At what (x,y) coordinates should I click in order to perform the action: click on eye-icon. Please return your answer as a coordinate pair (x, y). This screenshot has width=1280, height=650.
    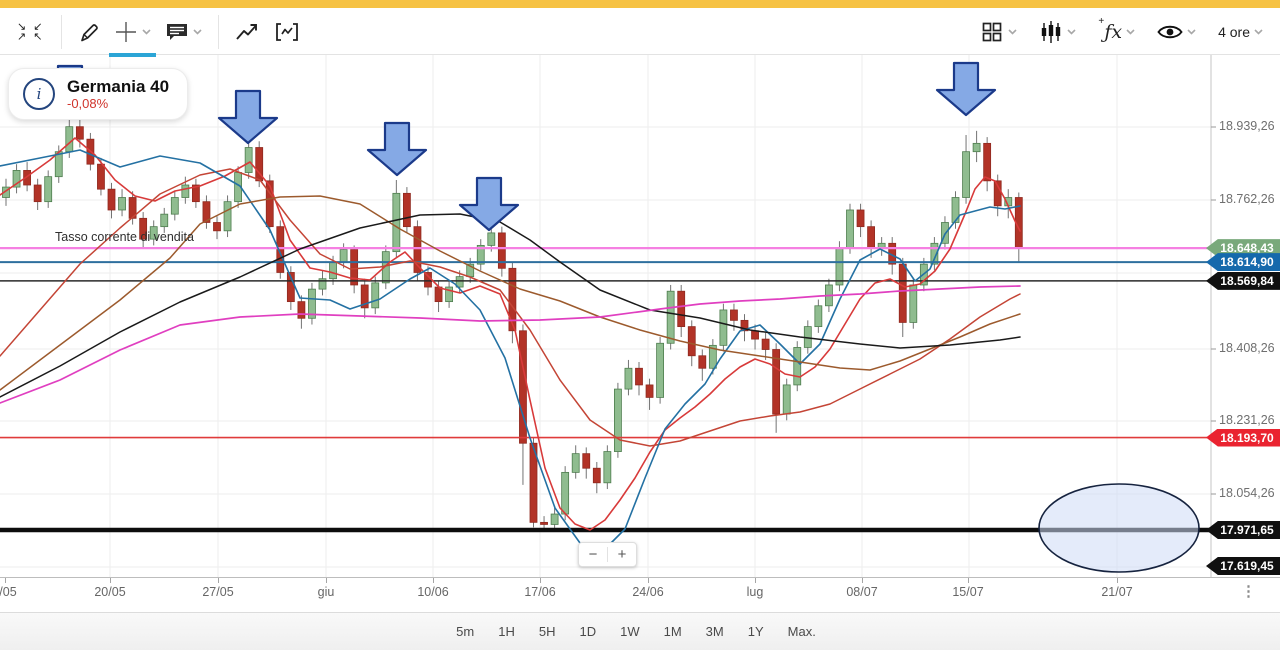
    Looking at the image, I should click on (1170, 31).